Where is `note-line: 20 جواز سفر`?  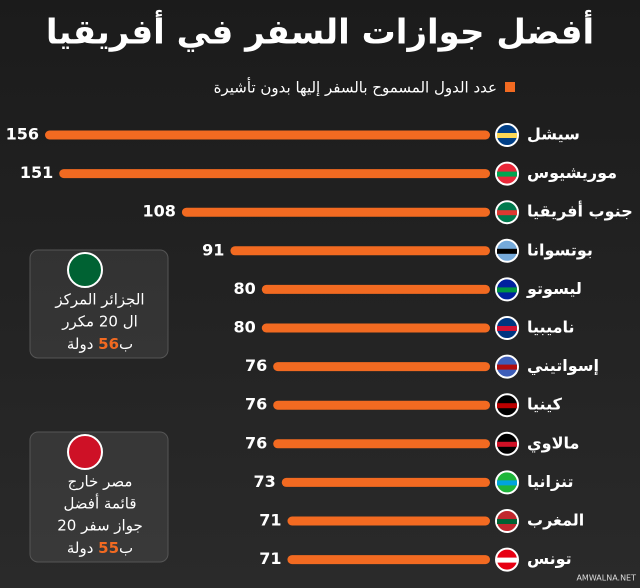
note-line: 20 جواز سفر is located at coordinates (100, 526).